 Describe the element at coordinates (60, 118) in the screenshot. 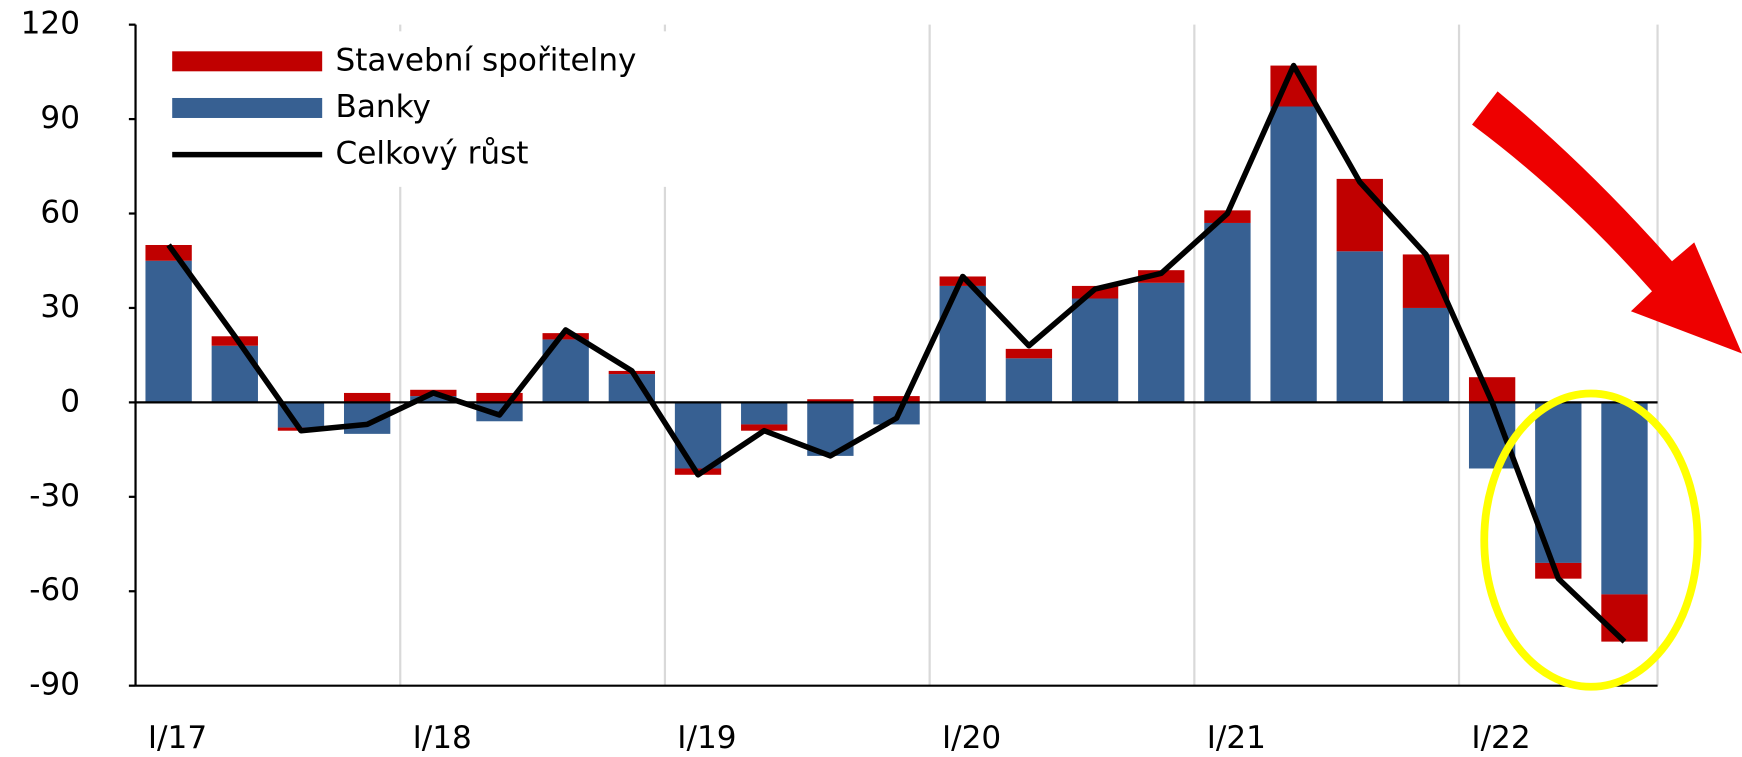

I see `y-tick-label: 90` at that location.